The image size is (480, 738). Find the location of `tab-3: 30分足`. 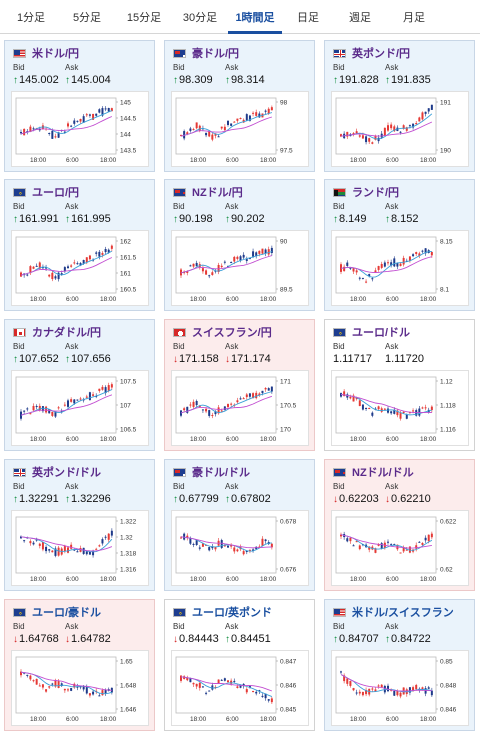

tab-3: 30分足 is located at coordinates (200, 18).